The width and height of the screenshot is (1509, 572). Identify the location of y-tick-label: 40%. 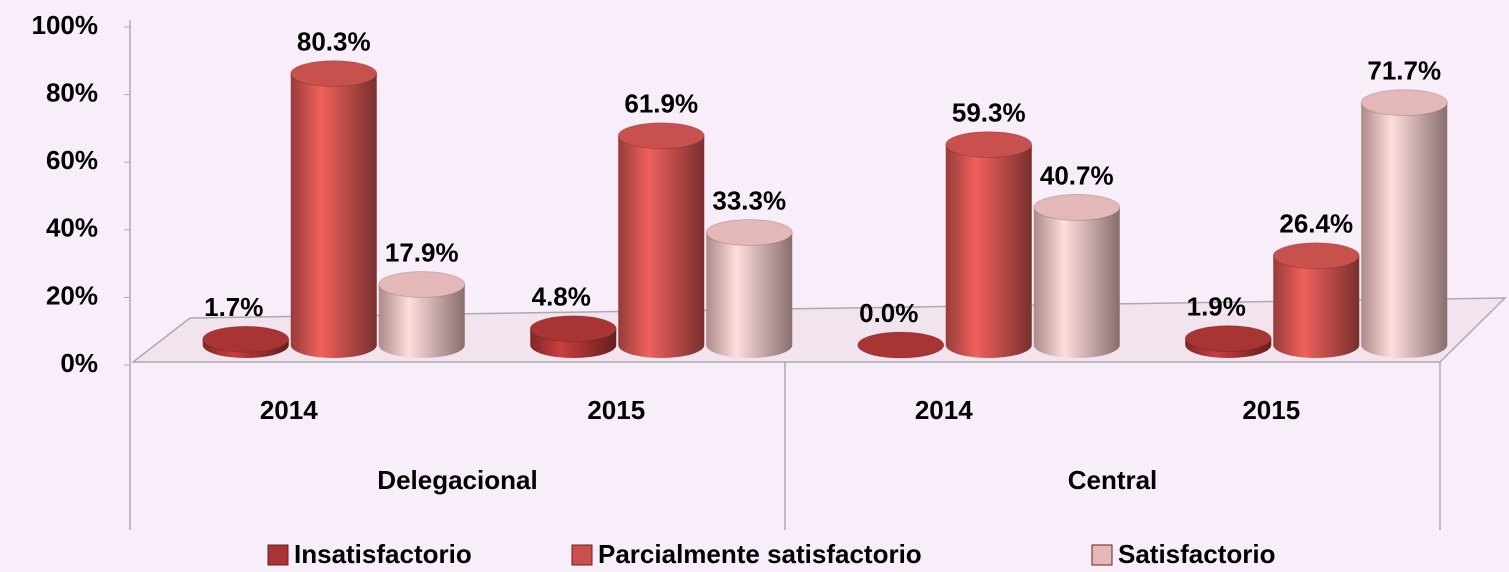
(72, 228).